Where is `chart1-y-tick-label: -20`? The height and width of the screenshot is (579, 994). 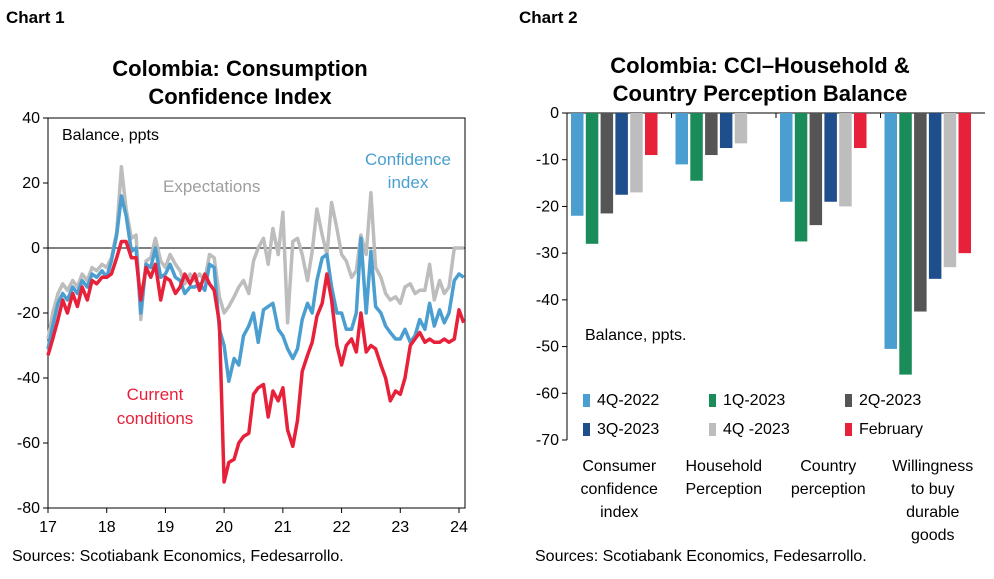 chart1-y-tick-label: -20 is located at coordinates (28, 313).